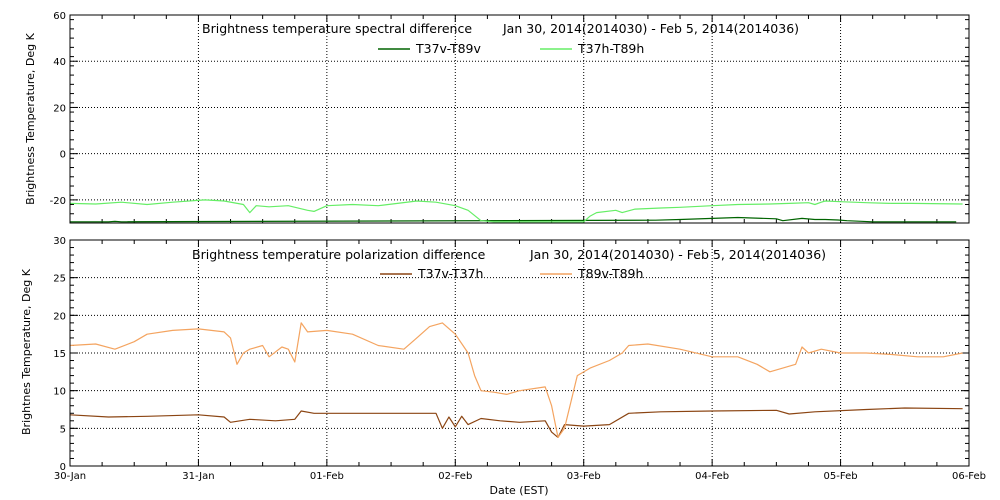 Image resolution: width=1000 pixels, height=500 pixels. I want to click on bot-x-tick-label: 31-Jan, so click(198, 476).